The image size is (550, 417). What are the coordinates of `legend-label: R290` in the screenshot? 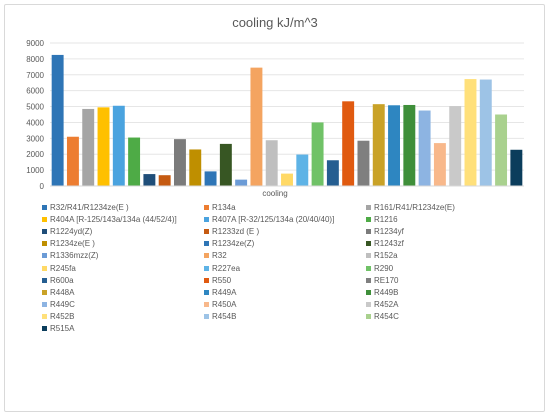 It's located at (384, 268).